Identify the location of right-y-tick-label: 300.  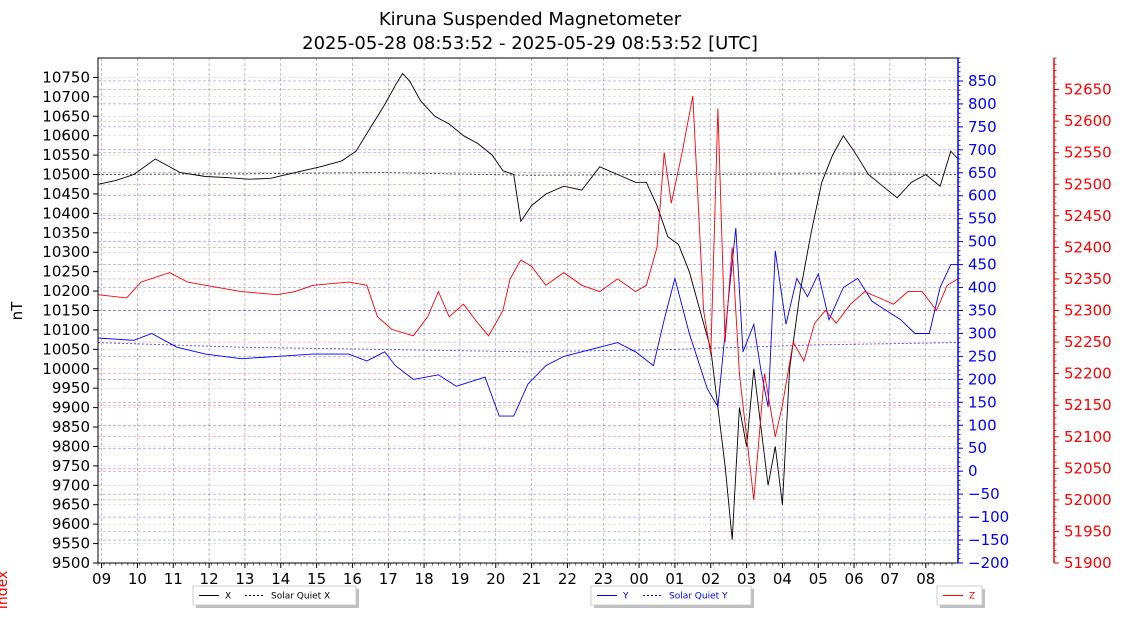
(982, 333).